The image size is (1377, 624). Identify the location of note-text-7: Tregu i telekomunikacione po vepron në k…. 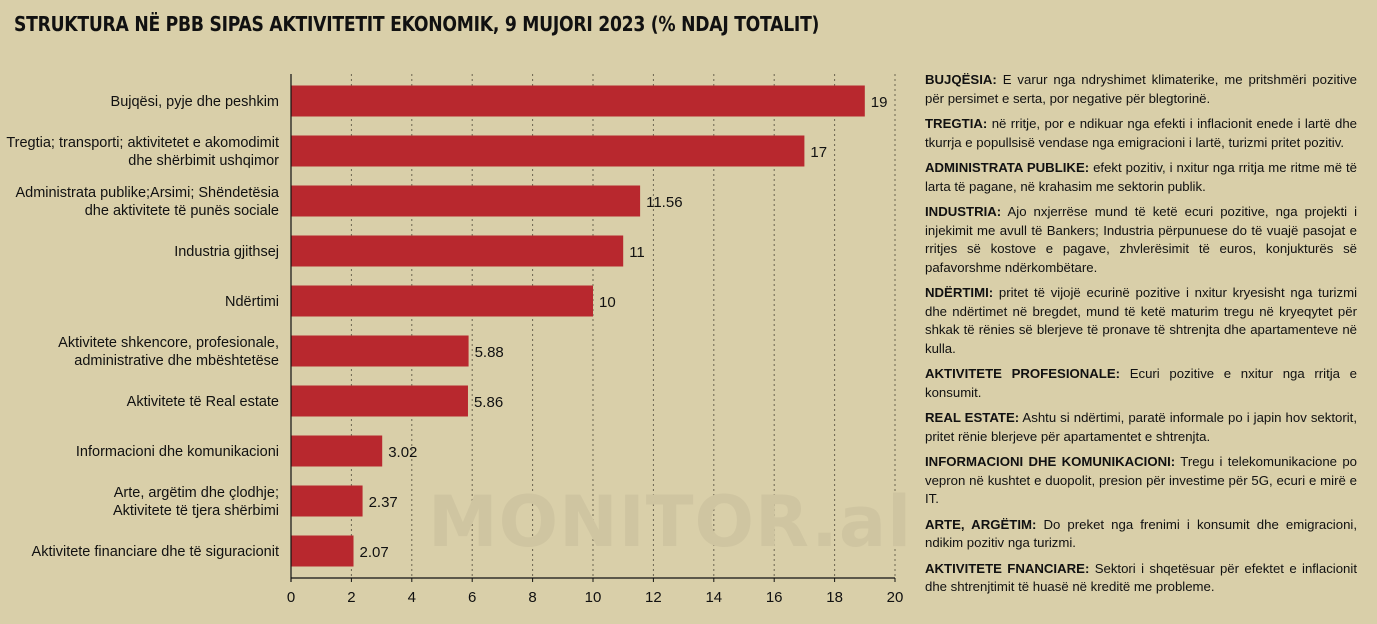
(1141, 480).